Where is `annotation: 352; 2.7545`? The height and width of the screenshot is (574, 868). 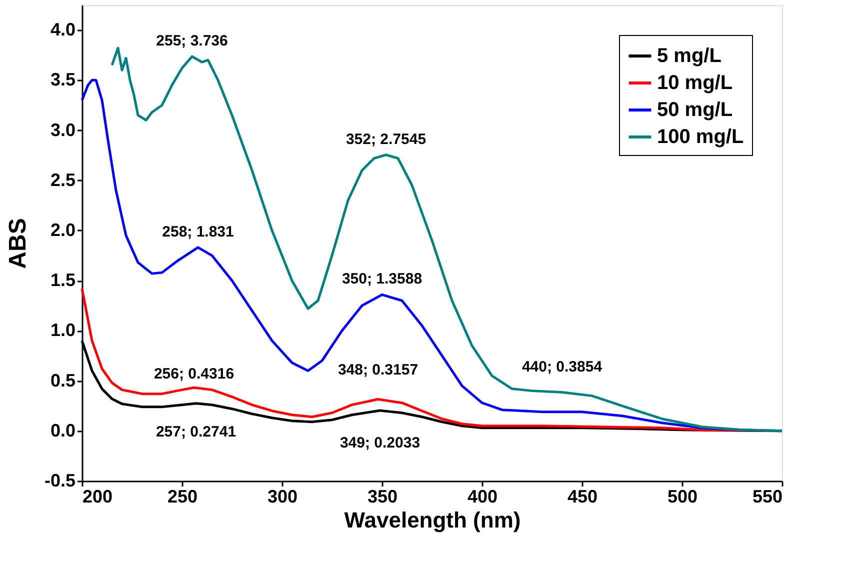 annotation: 352; 2.7545 is located at coordinates (386, 139).